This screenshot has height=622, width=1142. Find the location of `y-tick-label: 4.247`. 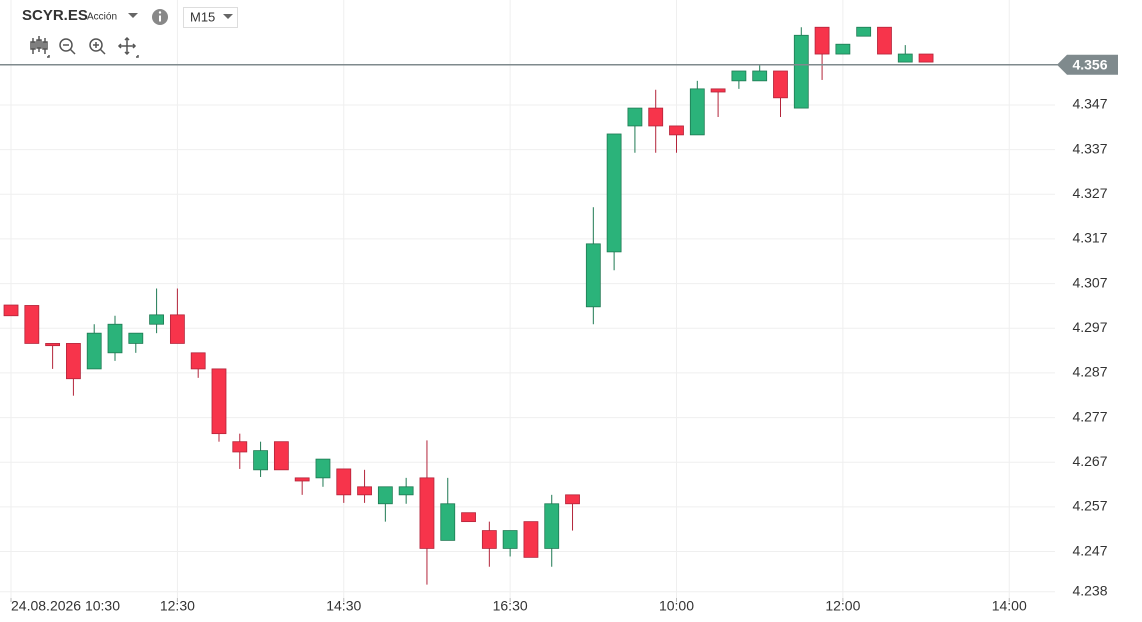

y-tick-label: 4.247 is located at coordinates (1089, 550).